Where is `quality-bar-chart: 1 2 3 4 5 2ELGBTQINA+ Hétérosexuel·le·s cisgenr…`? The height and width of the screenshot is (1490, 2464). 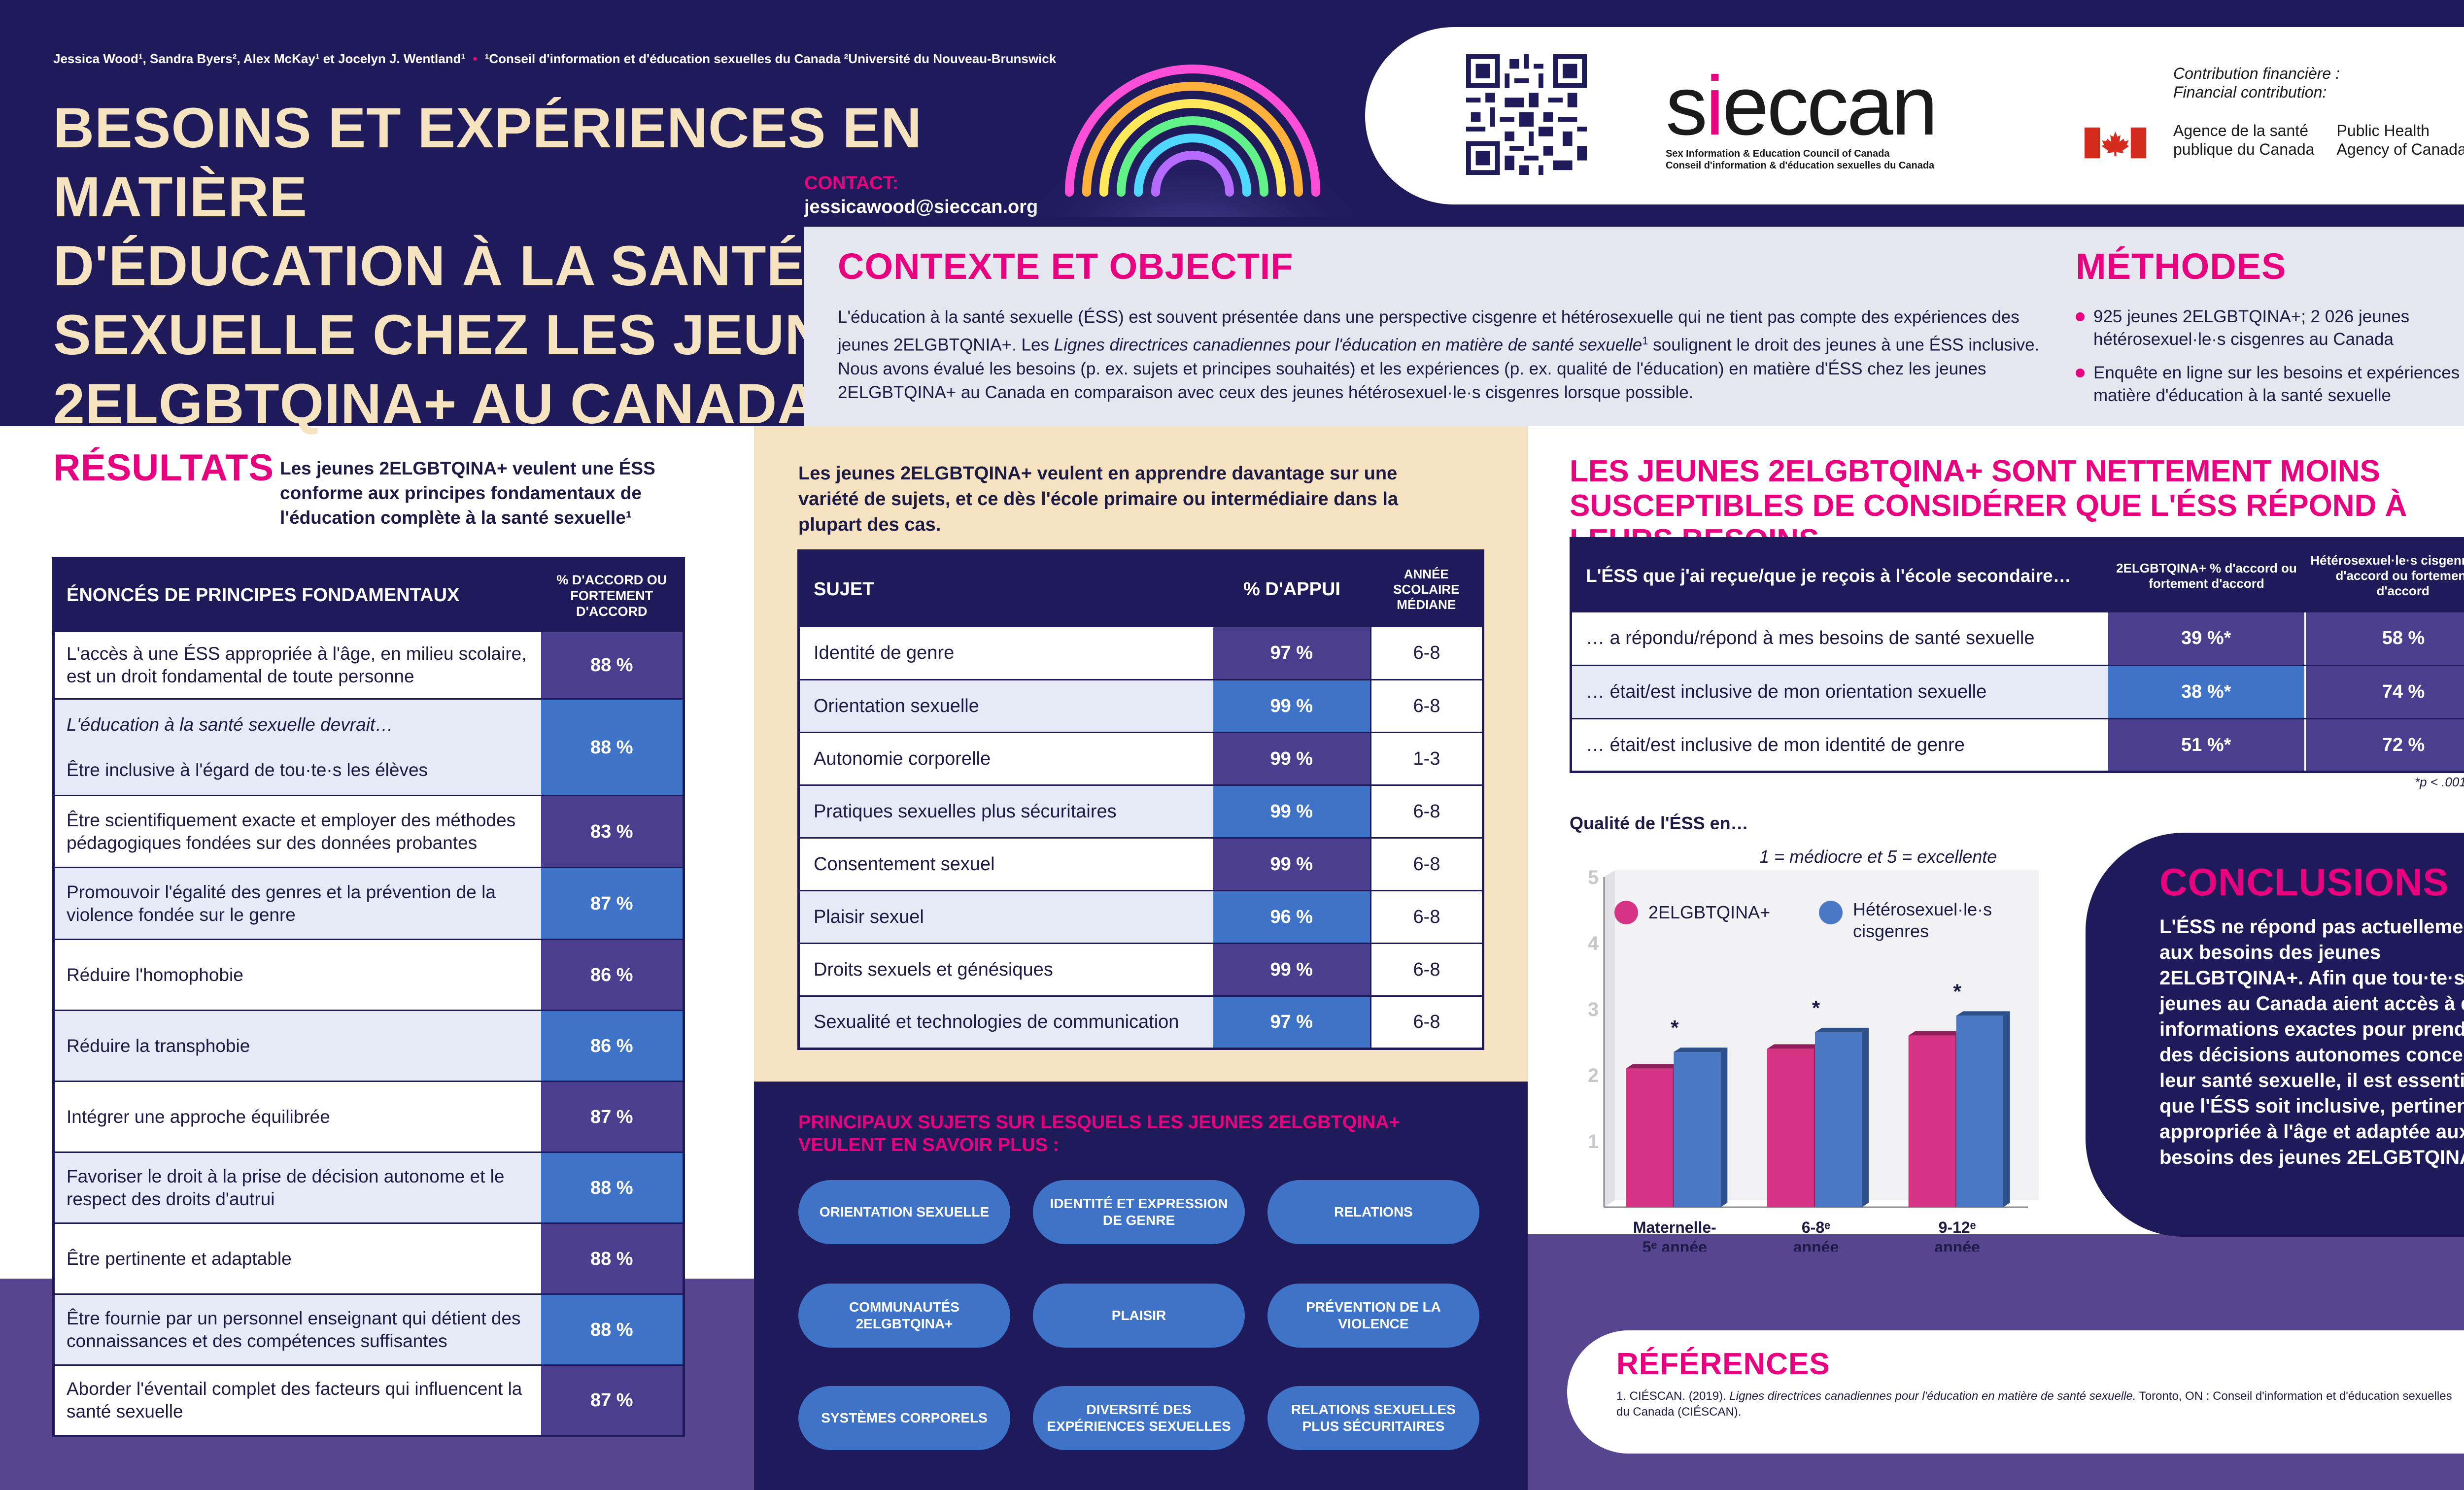 quality-bar-chart: 1 2 3 4 5 2ELGBTQINA+ Hétérosexuel·le·s cisgenr… is located at coordinates (1813, 1059).